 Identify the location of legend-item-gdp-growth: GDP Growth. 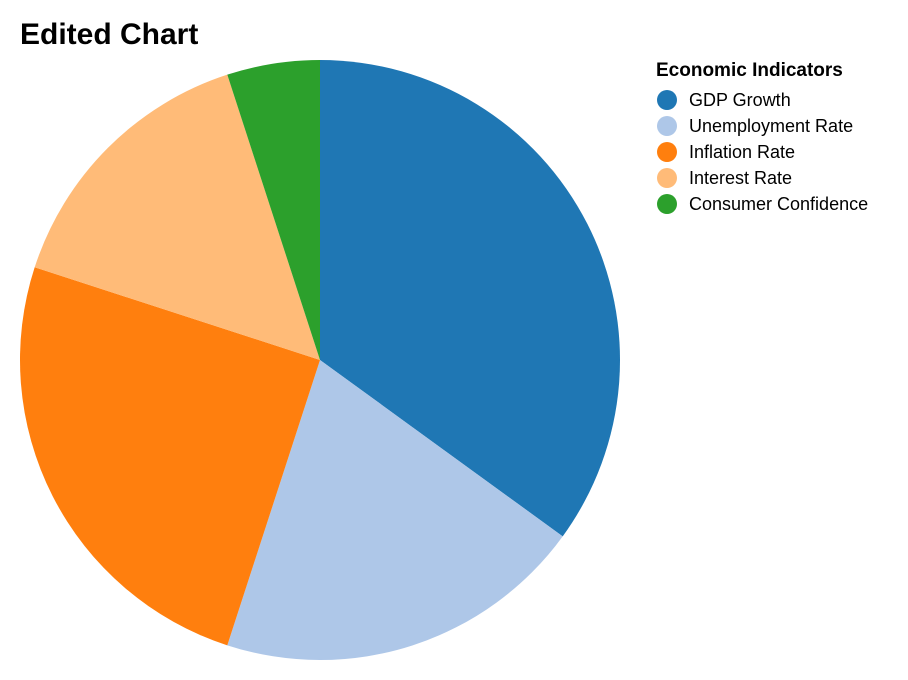
(762, 100).